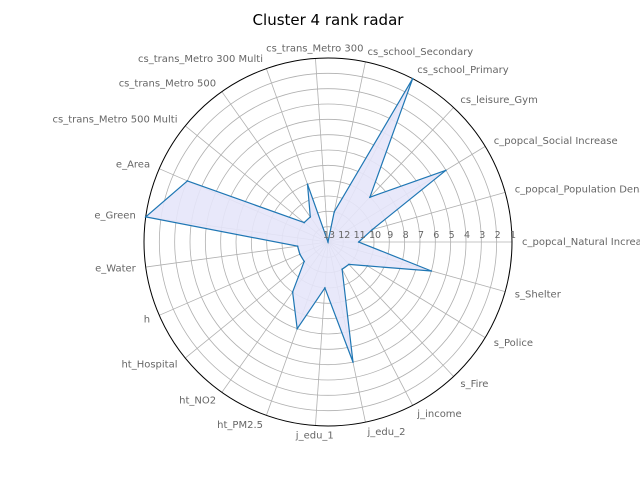  What do you see at coordinates (329, 235) in the screenshot?
I see `ring-label: 13` at bounding box center [329, 235].